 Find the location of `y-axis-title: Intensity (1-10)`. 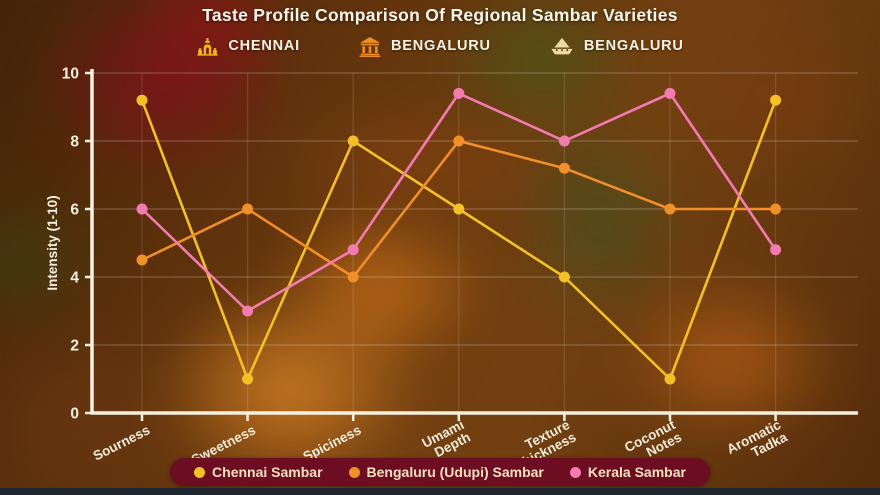

y-axis-title: Intensity (1-10) is located at coordinates (52, 242).